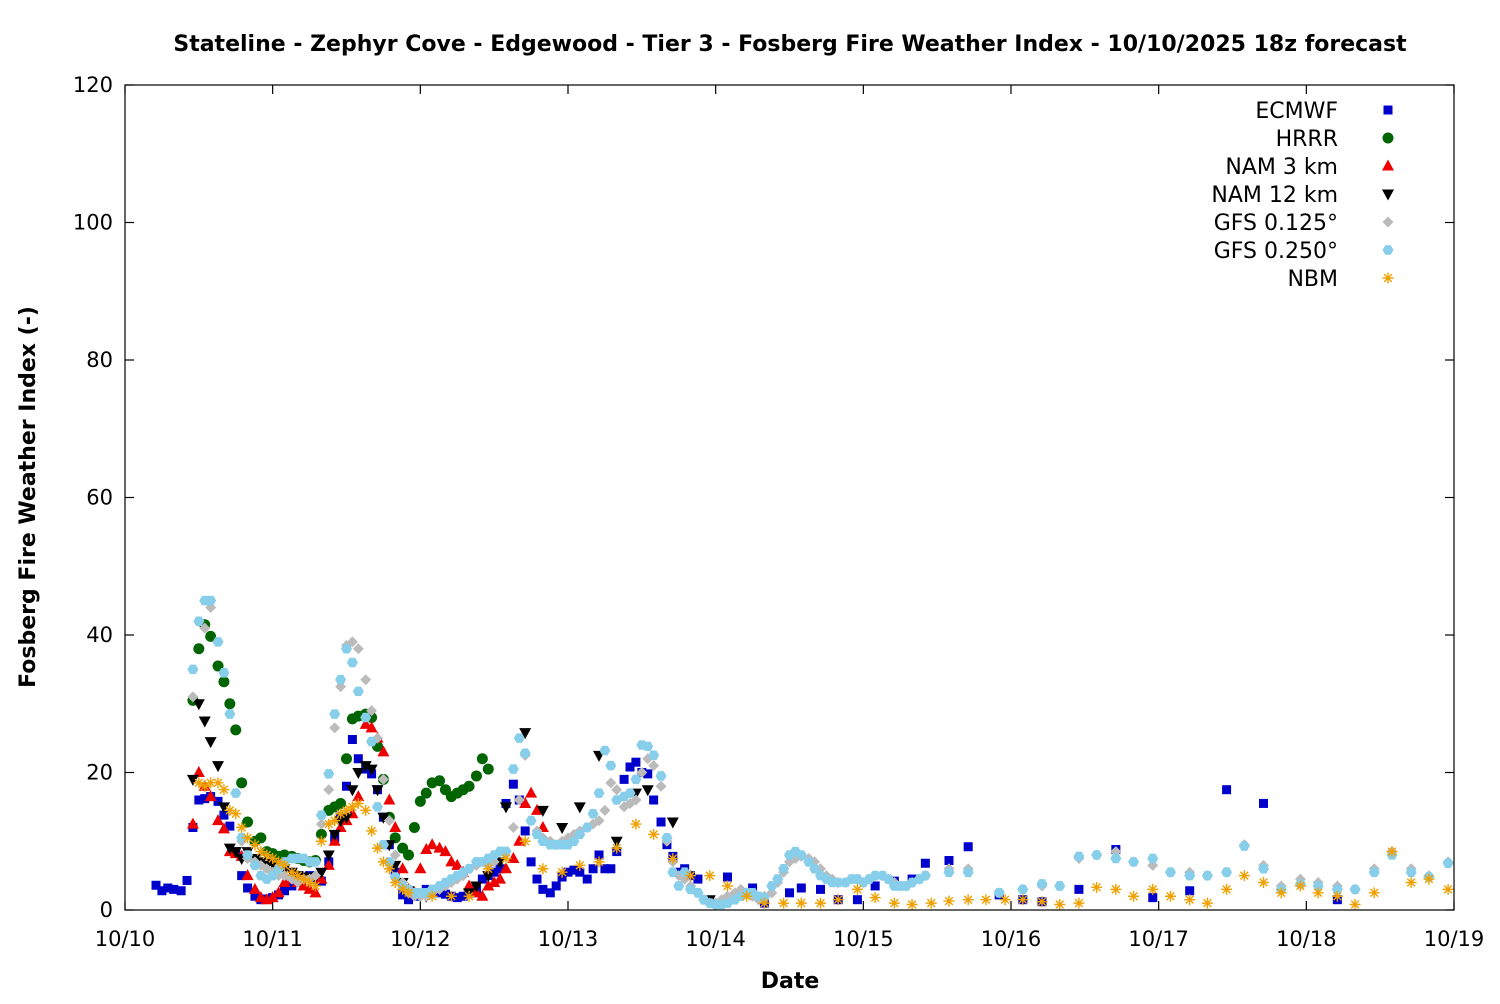 The width and height of the screenshot is (1500, 1004). Describe the element at coordinates (99, 773) in the screenshot. I see `y-tick-label: 20` at that location.